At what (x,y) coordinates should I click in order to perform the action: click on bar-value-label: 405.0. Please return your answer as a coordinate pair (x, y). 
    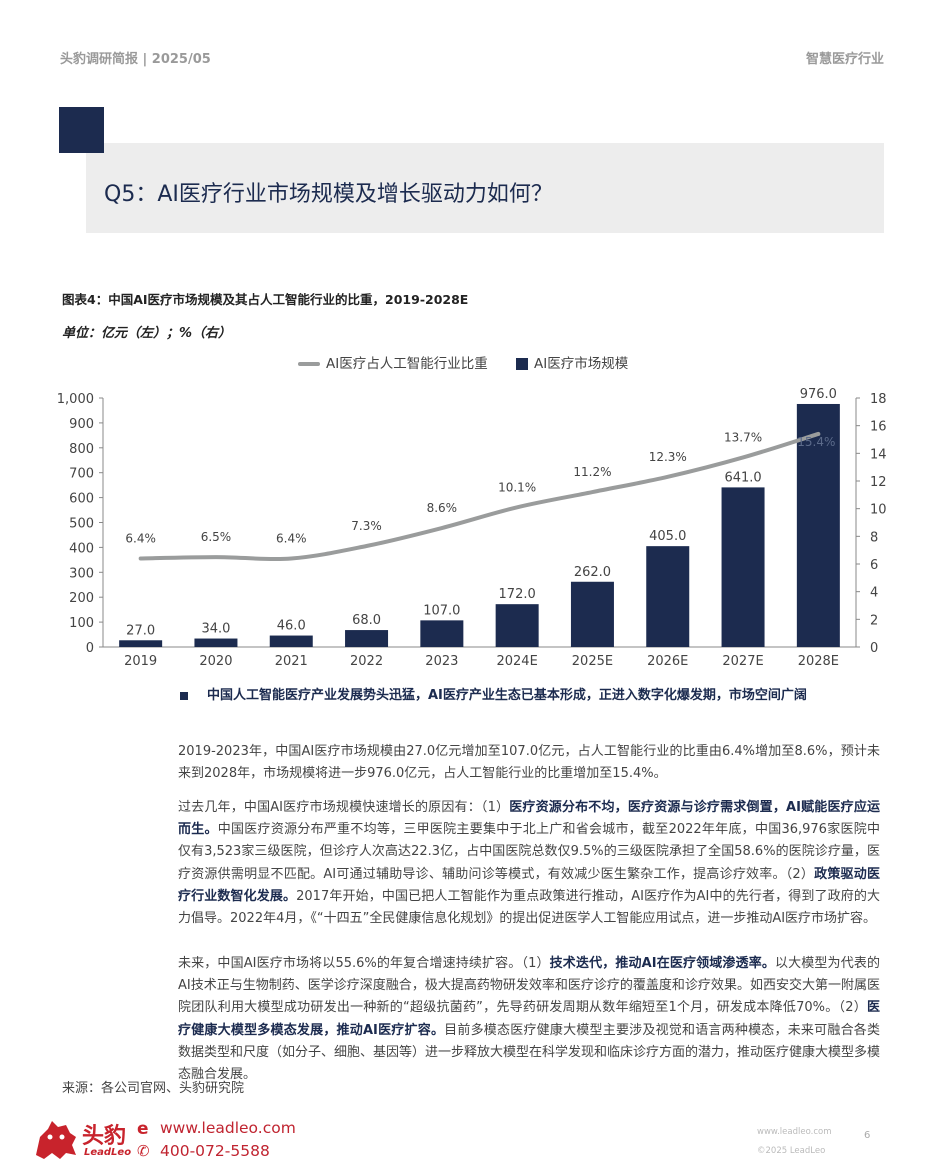
    Looking at the image, I should click on (667, 536).